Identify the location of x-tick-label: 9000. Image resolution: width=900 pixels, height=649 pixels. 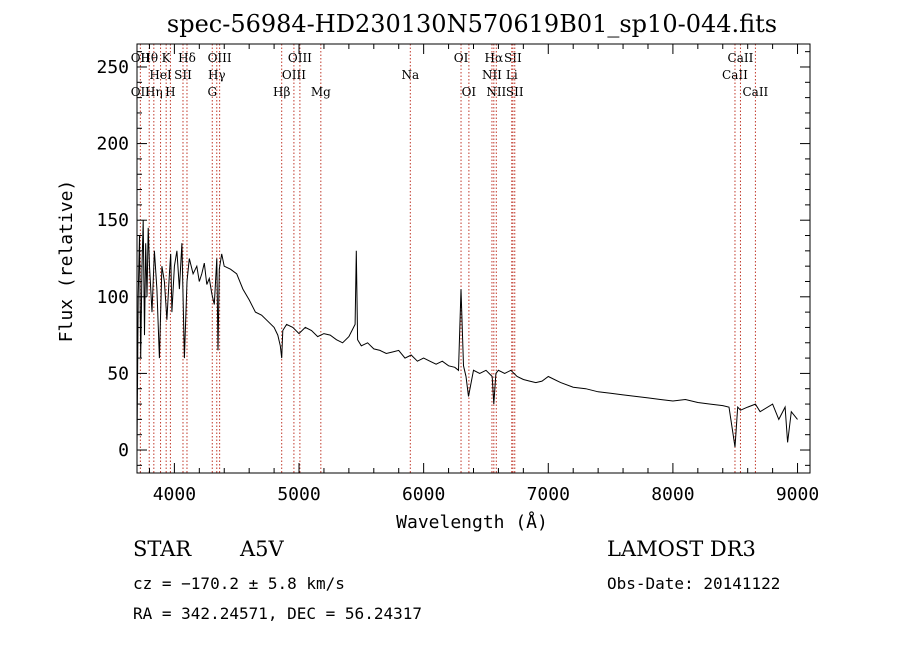
(797, 494).